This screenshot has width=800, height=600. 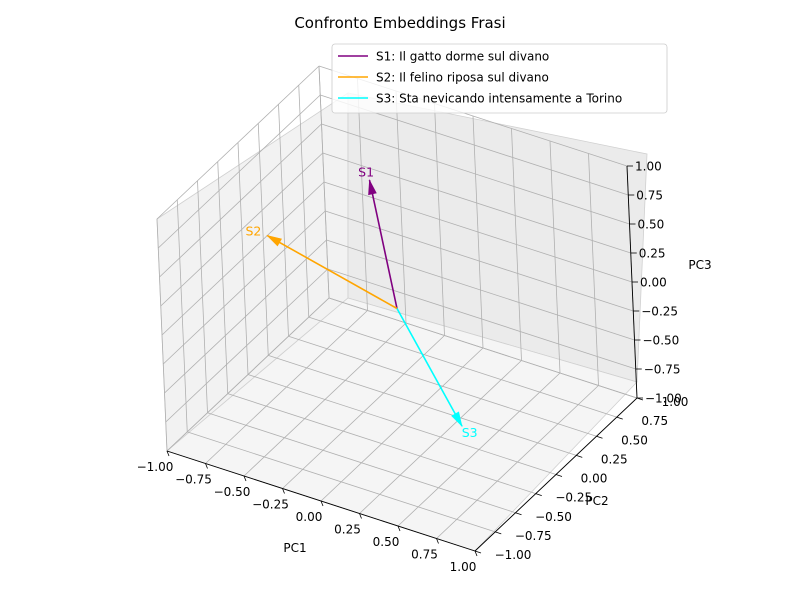 What do you see at coordinates (661, 341) in the screenshot?
I see `z-tick-label: −0.50` at bounding box center [661, 341].